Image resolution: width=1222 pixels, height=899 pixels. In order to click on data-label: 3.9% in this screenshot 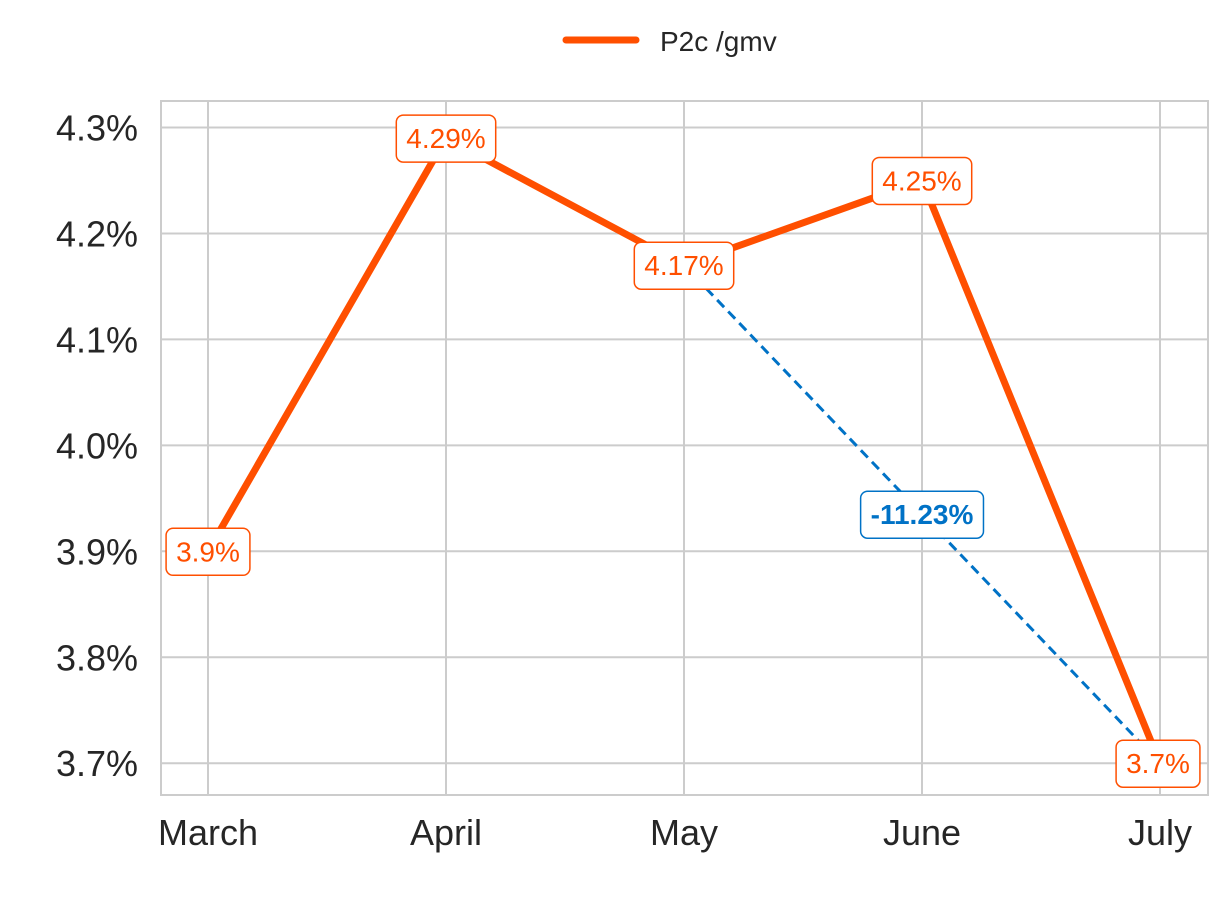, I will do `click(208, 552)`.